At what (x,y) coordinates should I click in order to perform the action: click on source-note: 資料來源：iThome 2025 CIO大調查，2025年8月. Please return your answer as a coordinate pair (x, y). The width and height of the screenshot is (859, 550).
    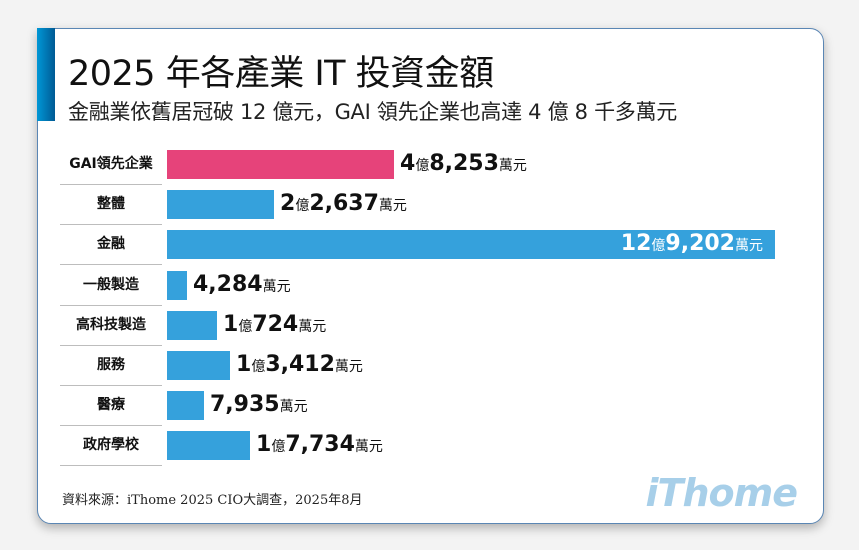
    Looking at the image, I should click on (212, 500).